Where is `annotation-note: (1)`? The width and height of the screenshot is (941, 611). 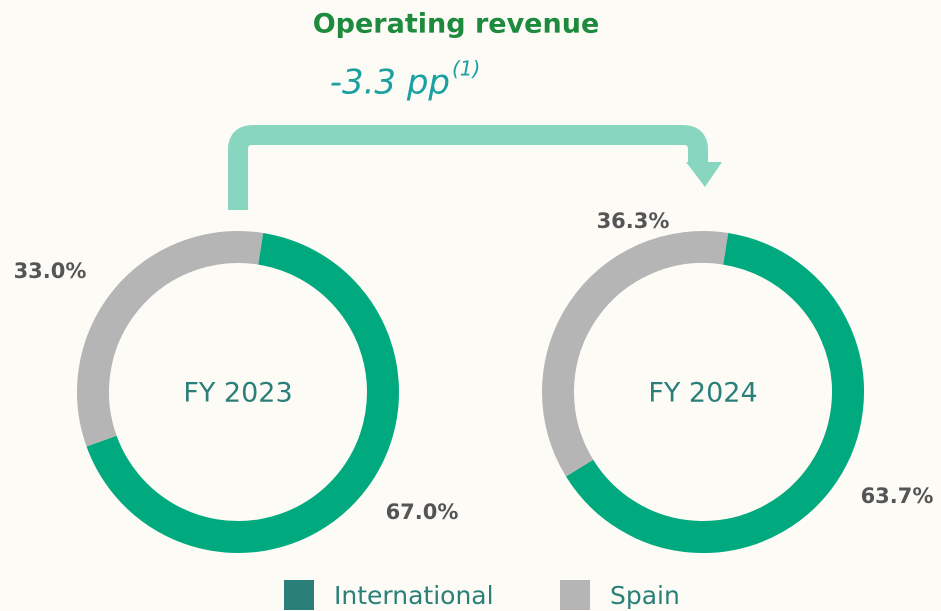 annotation-note: (1) is located at coordinates (466, 69).